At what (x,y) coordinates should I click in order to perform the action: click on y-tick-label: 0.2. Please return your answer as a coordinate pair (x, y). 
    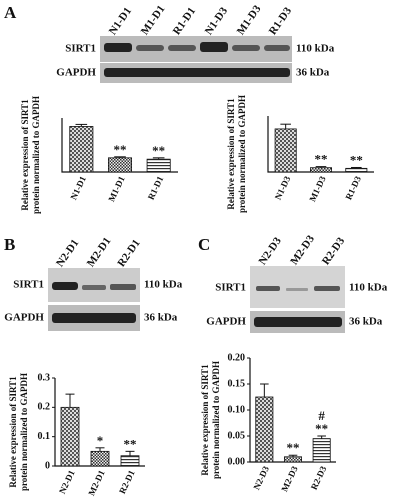
    Looking at the image, I should click on (44, 407).